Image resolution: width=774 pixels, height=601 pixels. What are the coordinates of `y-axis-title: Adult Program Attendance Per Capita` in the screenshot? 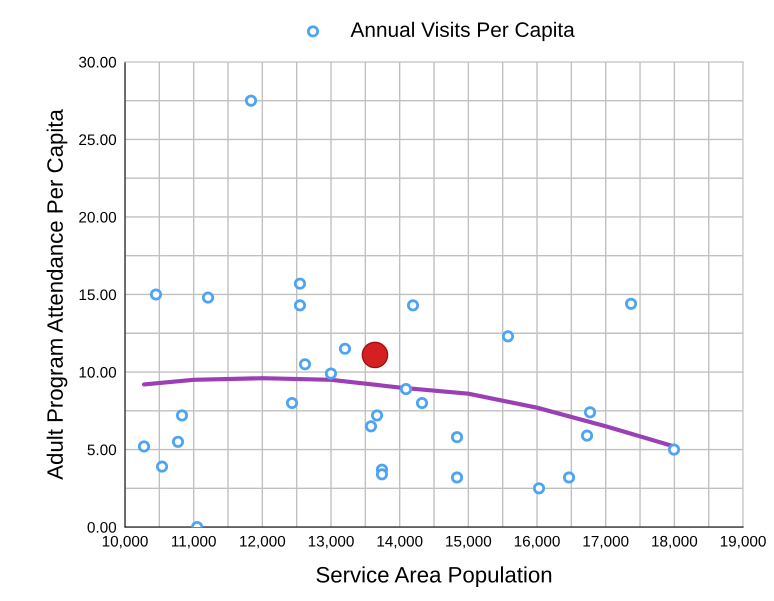 It's located at (57, 294).